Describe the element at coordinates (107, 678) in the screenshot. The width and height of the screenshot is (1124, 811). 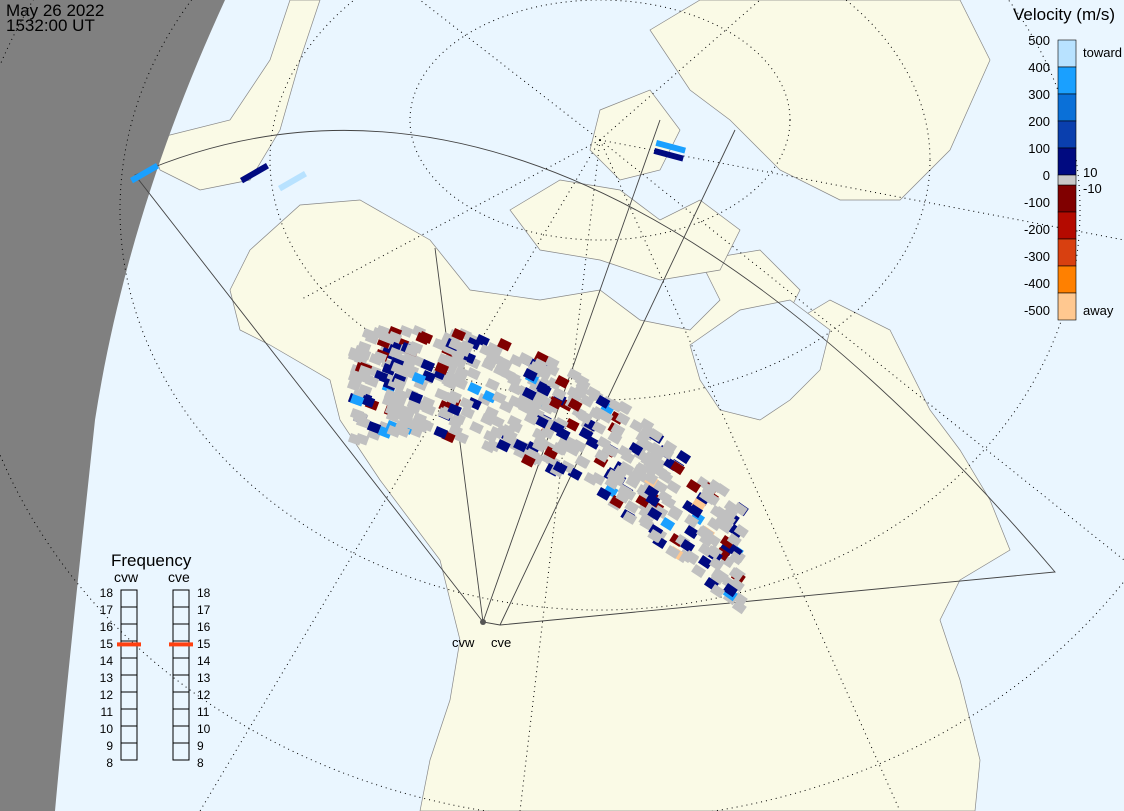
I see `frequency-tick: 13` at that location.